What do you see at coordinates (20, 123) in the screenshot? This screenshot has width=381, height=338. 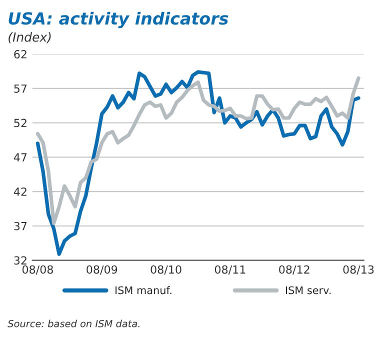 I see `y-tick-label: 52` at bounding box center [20, 123].